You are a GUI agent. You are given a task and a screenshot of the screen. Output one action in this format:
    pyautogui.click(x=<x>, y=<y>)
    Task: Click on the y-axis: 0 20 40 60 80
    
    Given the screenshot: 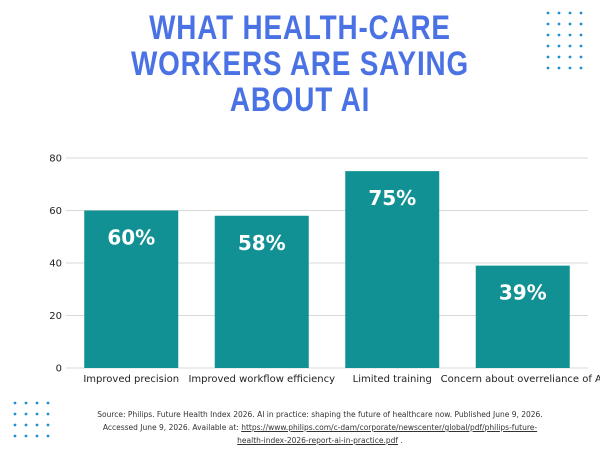 What is the action you would take?
    pyautogui.click(x=55, y=264)
    